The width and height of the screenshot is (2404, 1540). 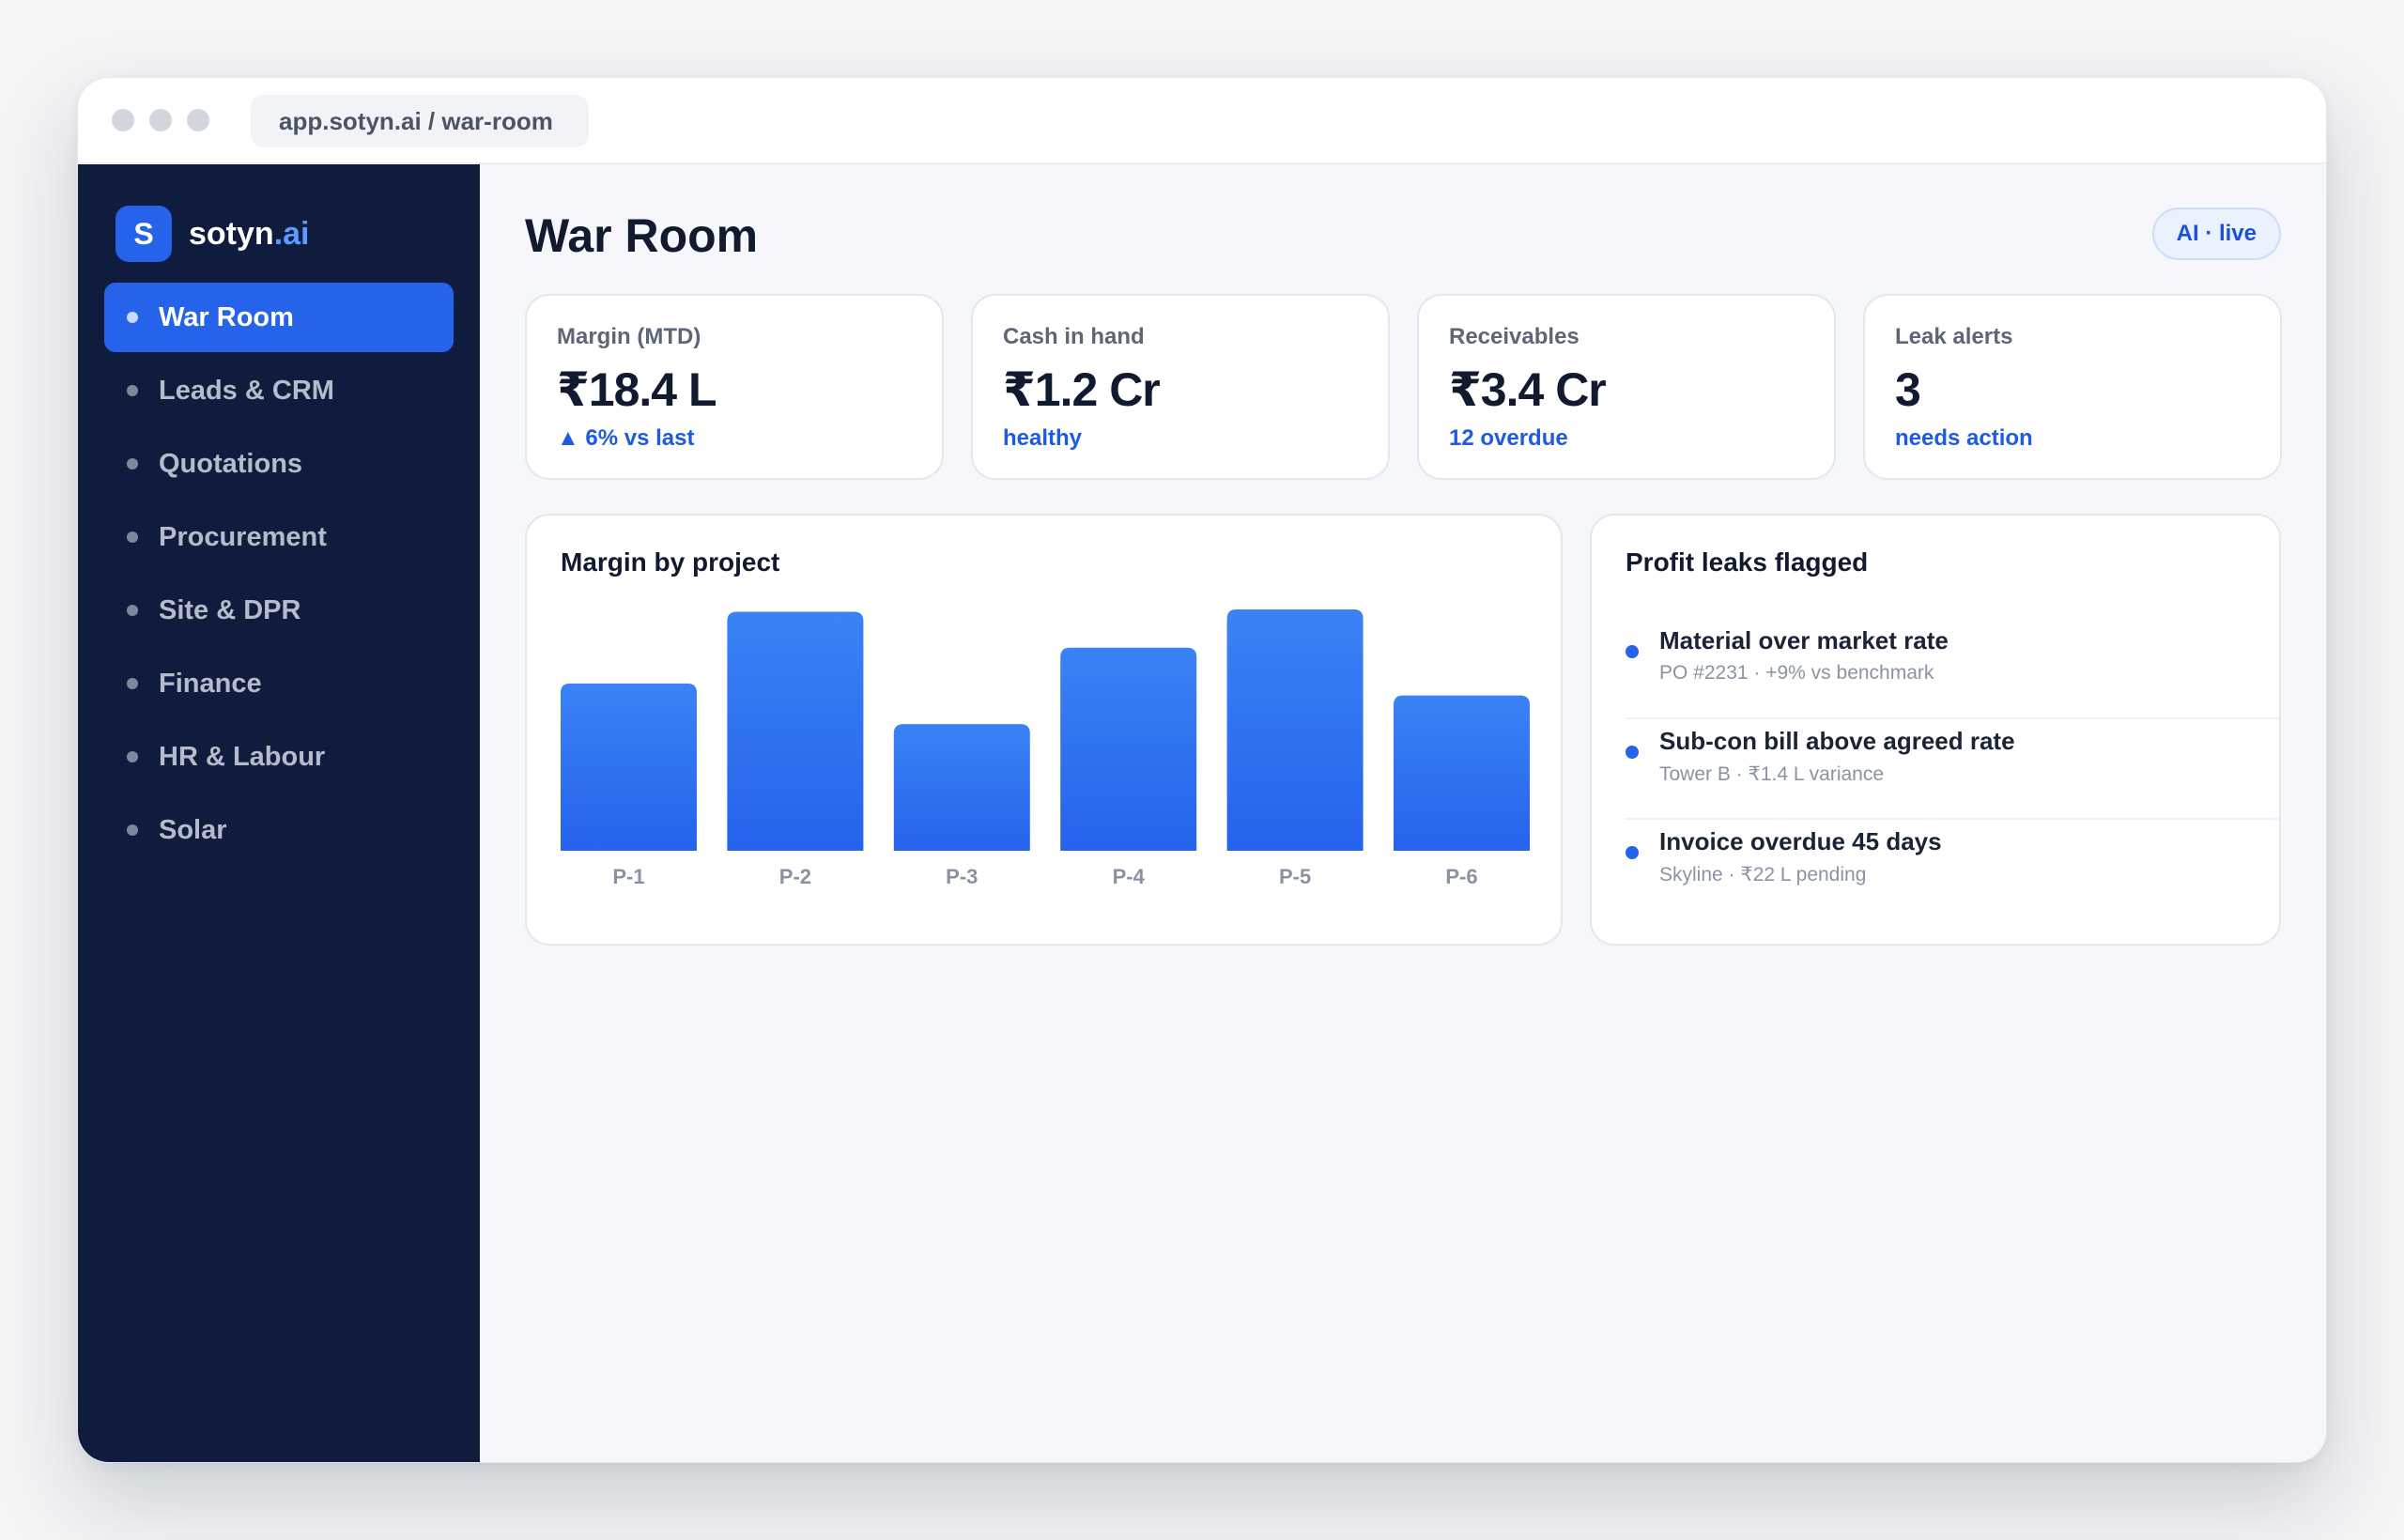 I want to click on leak-title: Sub-con bill above agreed rate, so click(x=1837, y=741).